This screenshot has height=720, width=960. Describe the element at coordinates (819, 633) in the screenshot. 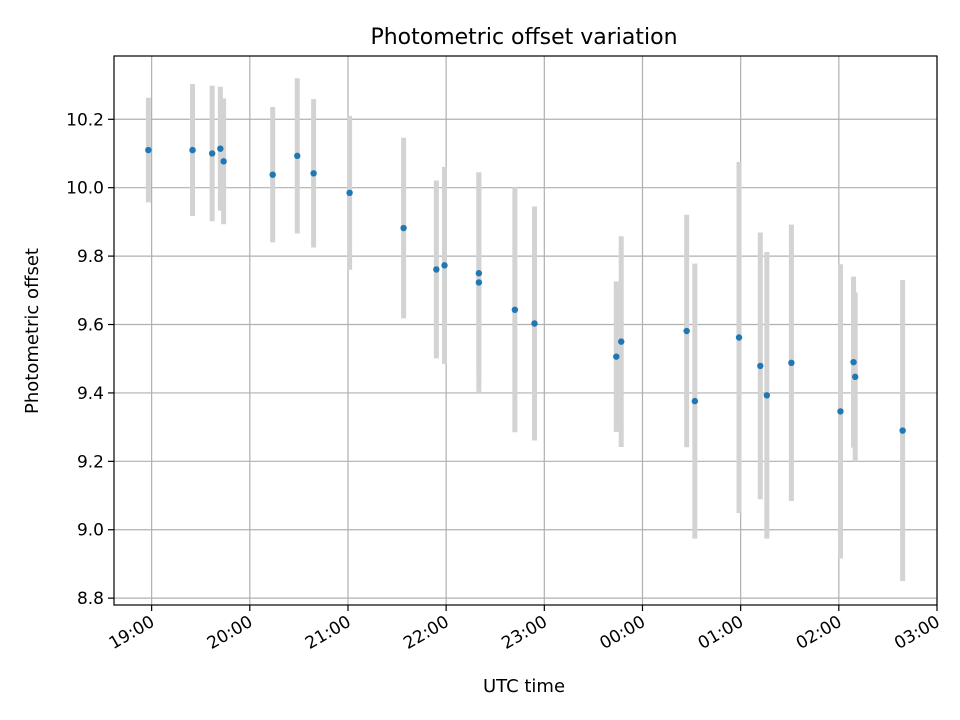

I see `x-tick-label: 02:00` at that location.